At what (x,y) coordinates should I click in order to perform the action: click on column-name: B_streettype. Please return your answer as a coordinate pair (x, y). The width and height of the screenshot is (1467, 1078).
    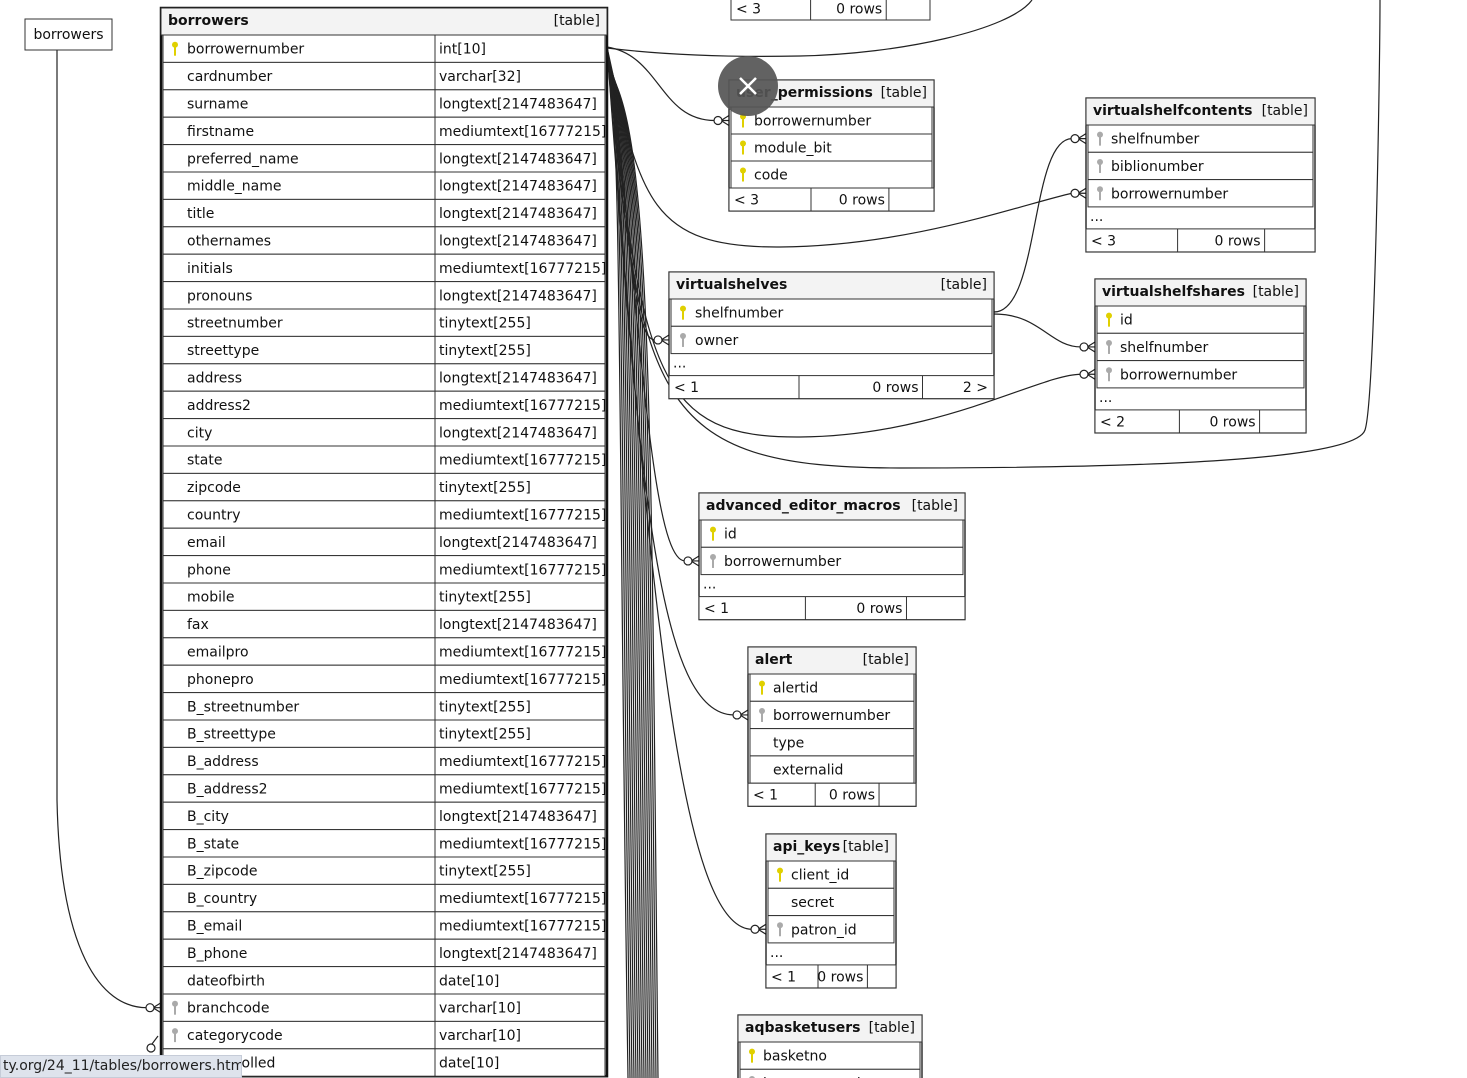
    Looking at the image, I should click on (231, 735).